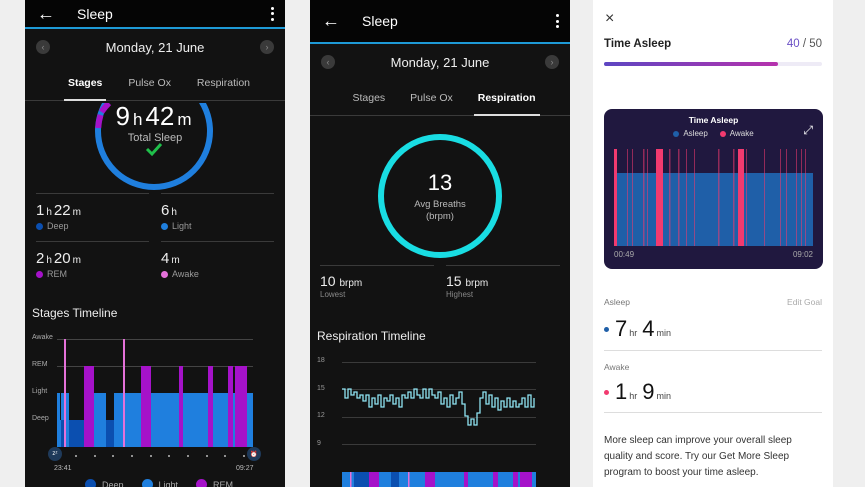  I want to click on checkmark-icon, so click(154, 149).